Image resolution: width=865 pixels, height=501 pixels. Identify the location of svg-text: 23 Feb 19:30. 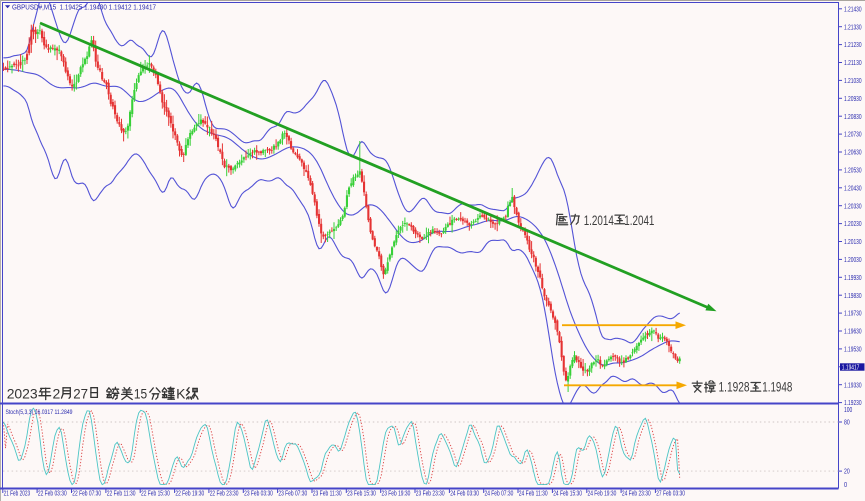
(396, 493).